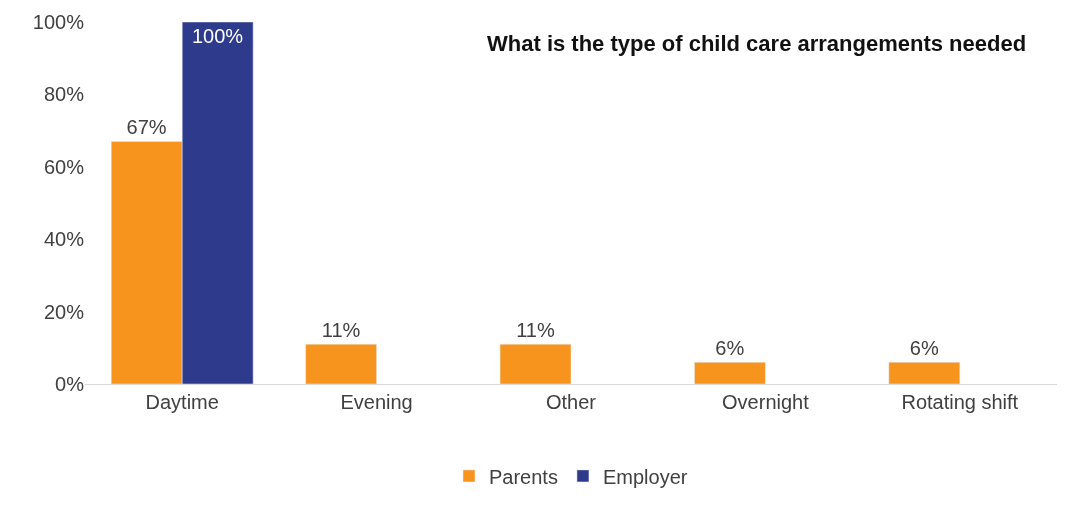  Describe the element at coordinates (58, 22) in the screenshot. I see `y-tick-label: 100%` at that location.